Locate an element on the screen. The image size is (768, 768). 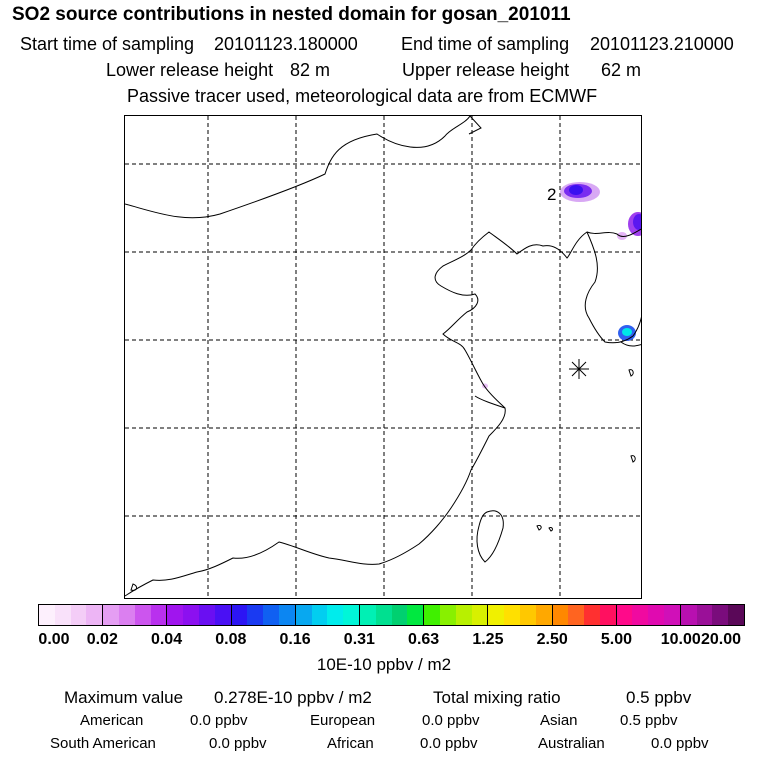
end-time-value: 20101123.210000 is located at coordinates (662, 44).